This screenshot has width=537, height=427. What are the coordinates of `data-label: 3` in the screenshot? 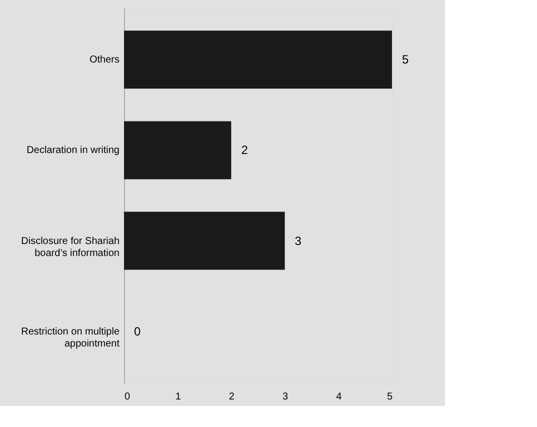 It's located at (298, 241).